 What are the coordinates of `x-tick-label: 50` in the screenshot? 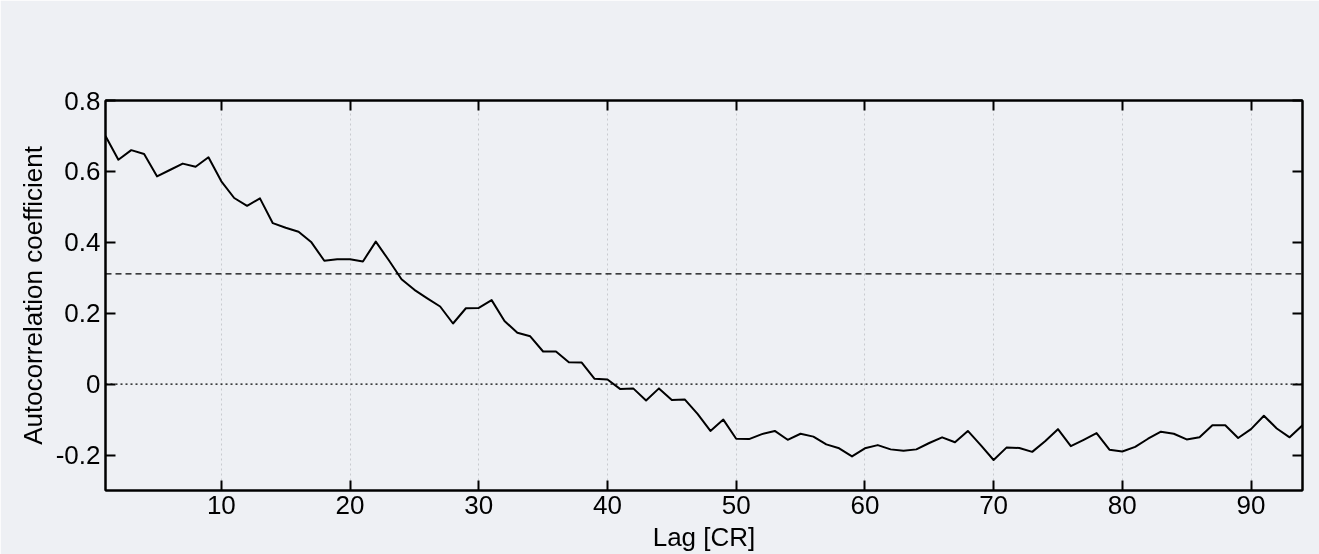 It's located at (736, 504).